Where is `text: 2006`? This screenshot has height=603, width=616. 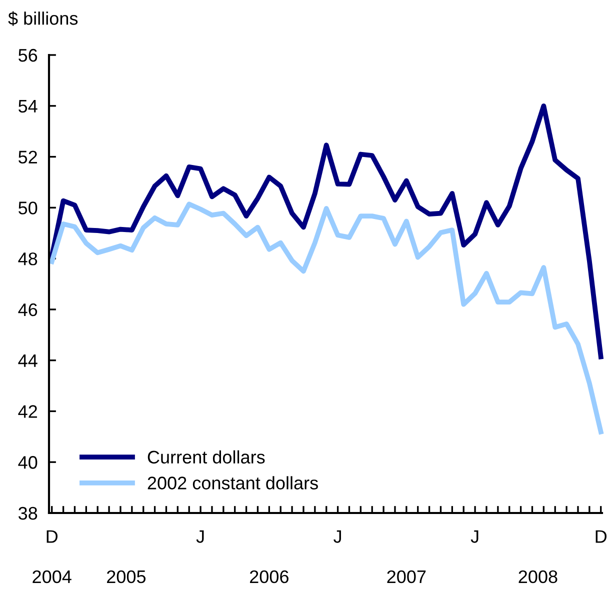
text: 2006 is located at coordinates (269, 577).